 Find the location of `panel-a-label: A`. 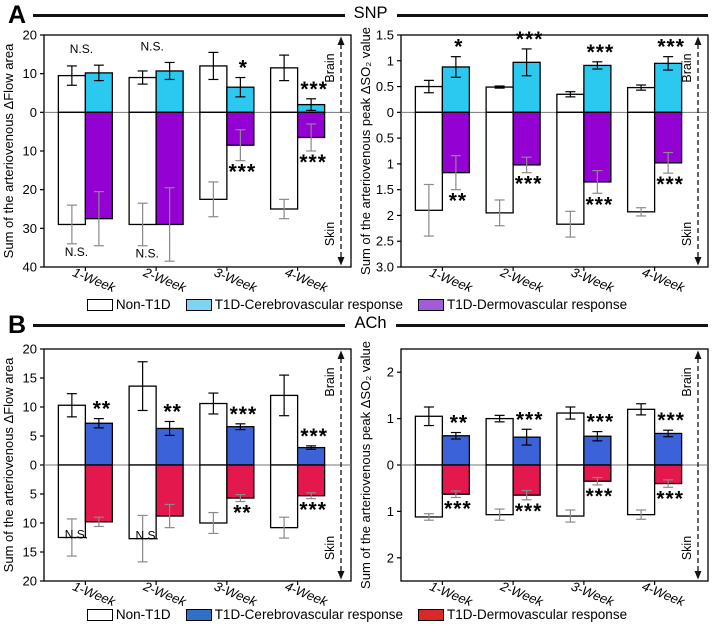

panel-a-label: A is located at coordinates (17, 15).